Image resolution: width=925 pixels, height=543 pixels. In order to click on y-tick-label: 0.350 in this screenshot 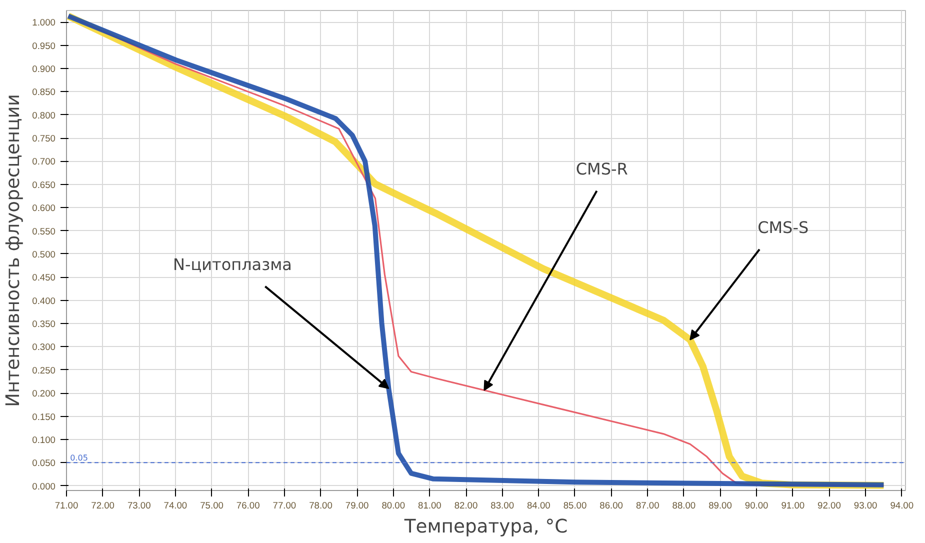, I will do `click(44, 324)`.